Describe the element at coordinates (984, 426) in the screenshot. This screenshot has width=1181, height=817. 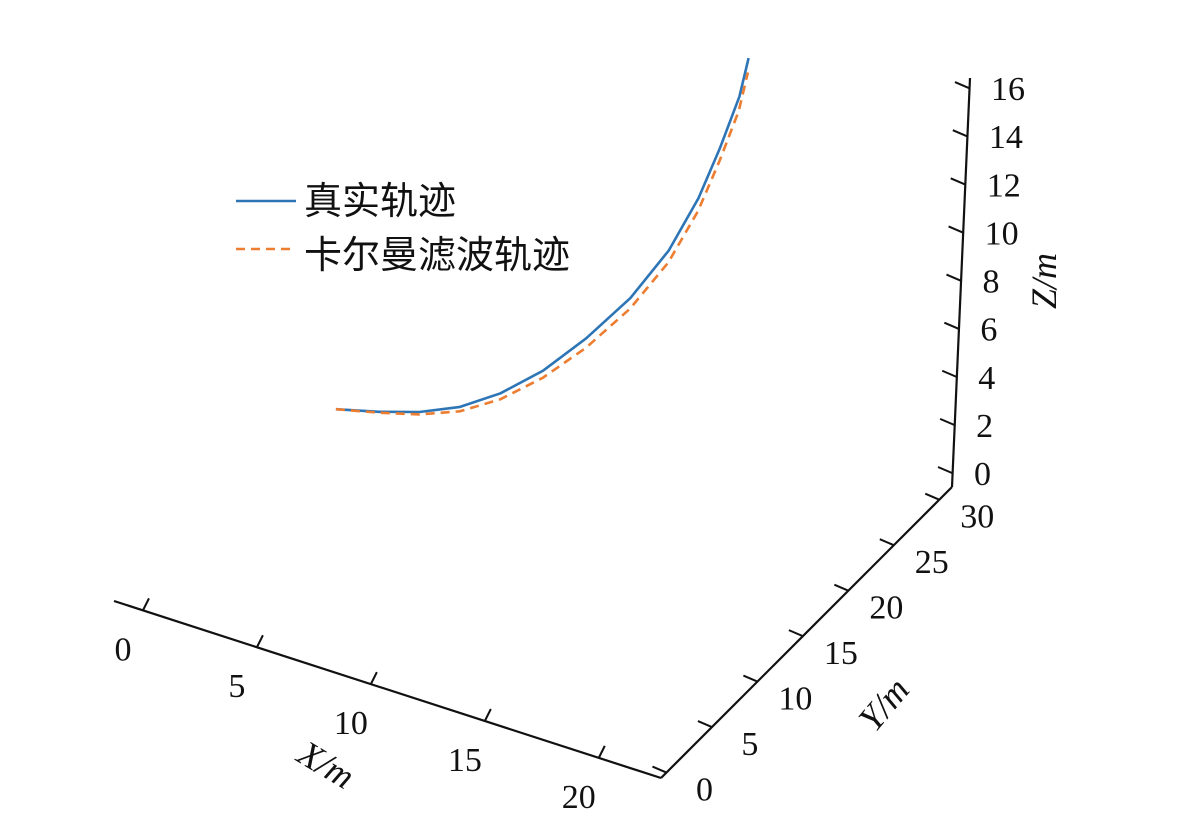
I see `z-tick-label: 2` at that location.